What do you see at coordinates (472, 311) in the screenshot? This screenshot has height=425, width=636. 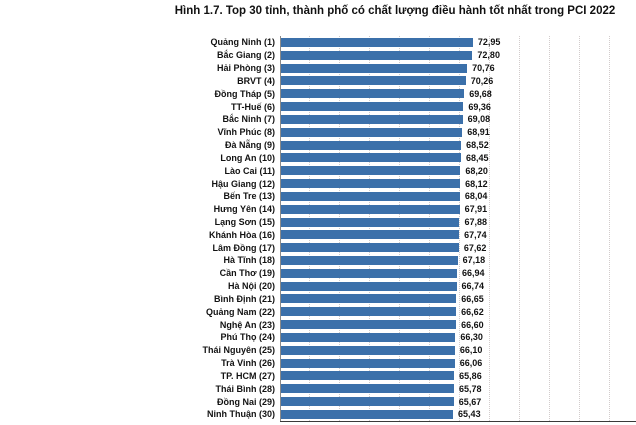 I see `value-label: 66,62` at bounding box center [472, 311].